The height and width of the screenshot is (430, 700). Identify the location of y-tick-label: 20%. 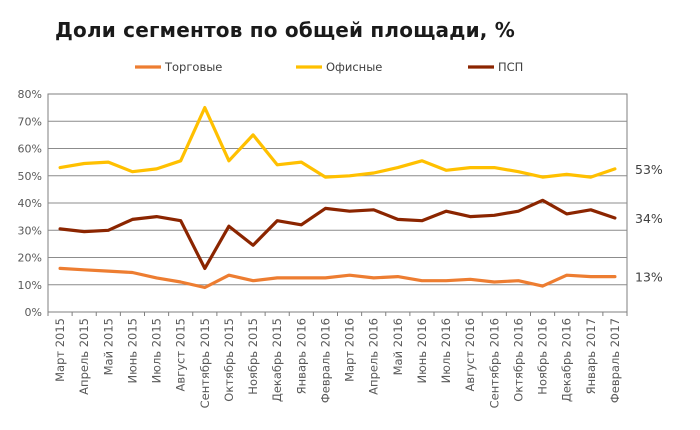
(30, 258).